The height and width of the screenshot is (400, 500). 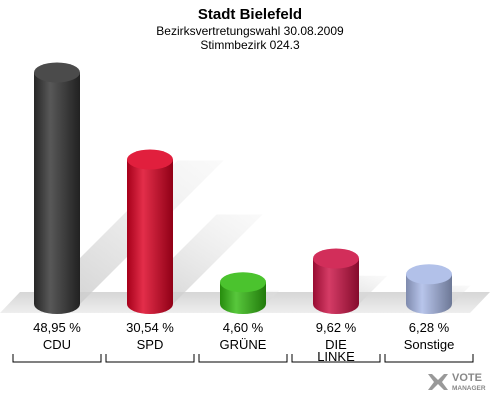 I want to click on category-label-gr-ne: GRÜNE, so click(x=243, y=344).